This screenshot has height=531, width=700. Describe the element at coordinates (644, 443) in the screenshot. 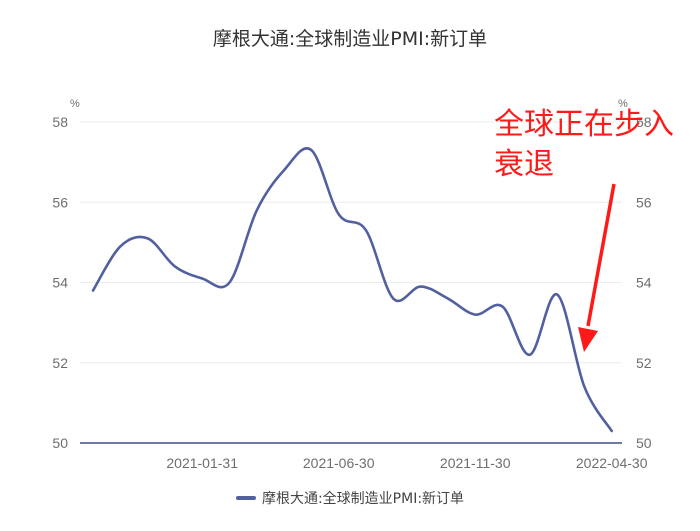

I see `y-tick-right: 50` at that location.